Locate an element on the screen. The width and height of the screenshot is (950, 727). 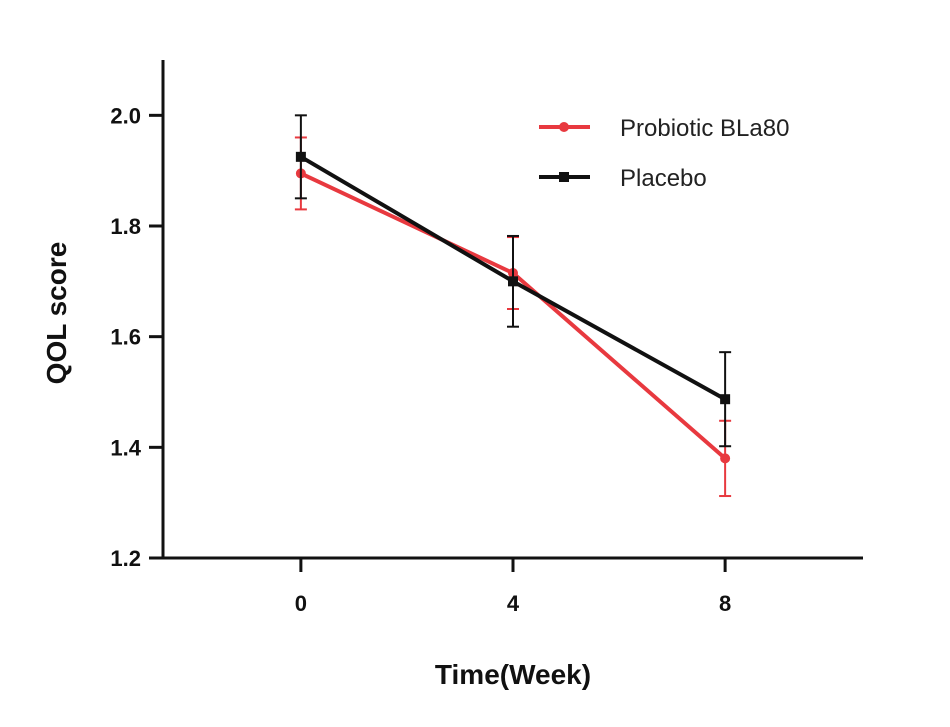
y-axis-title: QOL score is located at coordinates (56, 313).